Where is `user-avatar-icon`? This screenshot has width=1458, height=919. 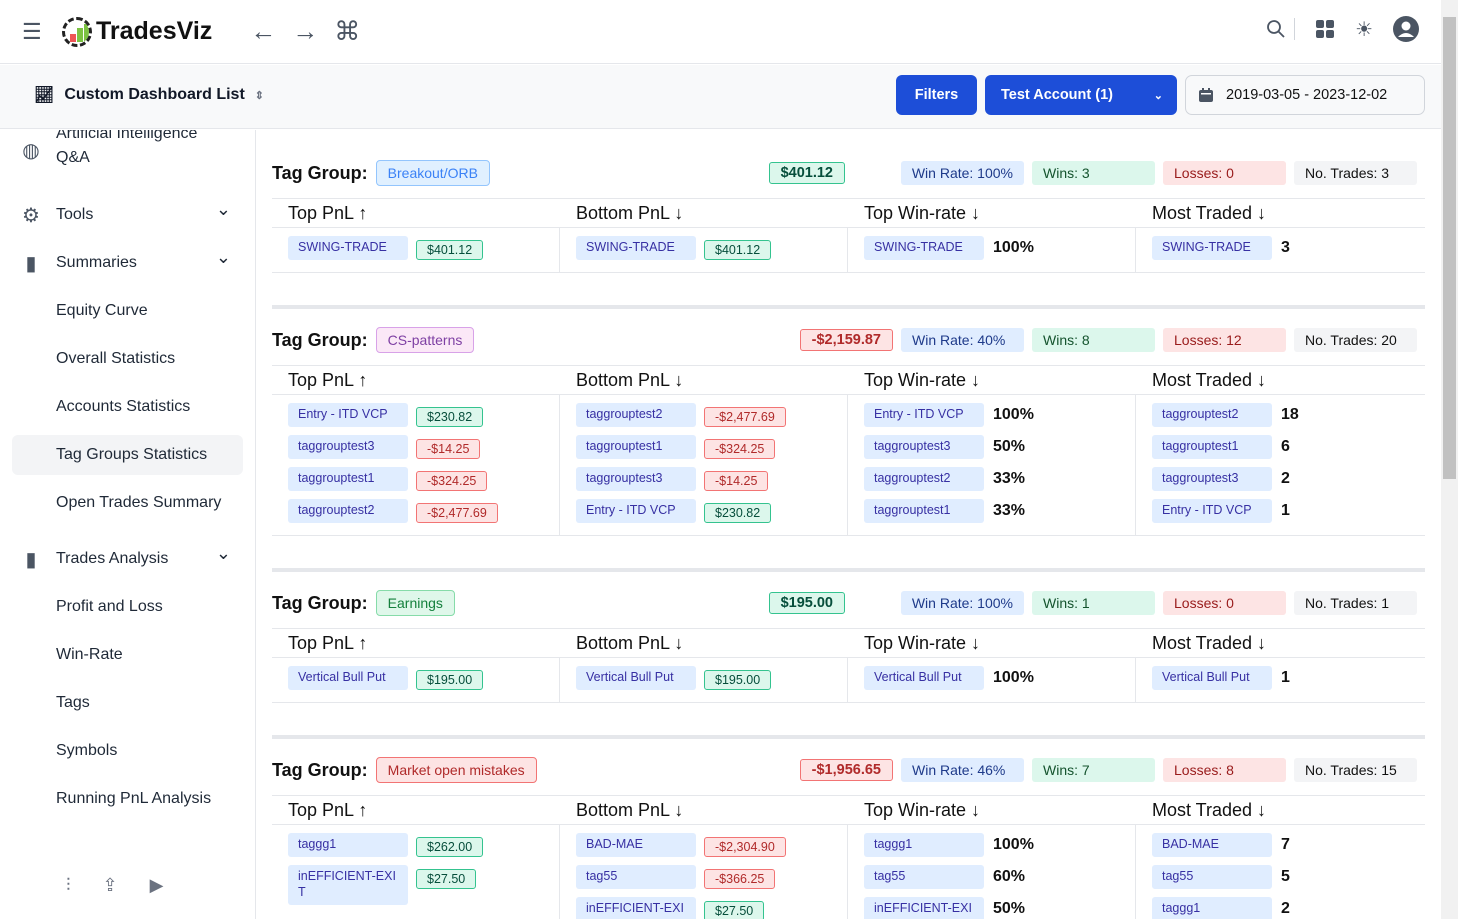
user-avatar-icon is located at coordinates (1406, 29).